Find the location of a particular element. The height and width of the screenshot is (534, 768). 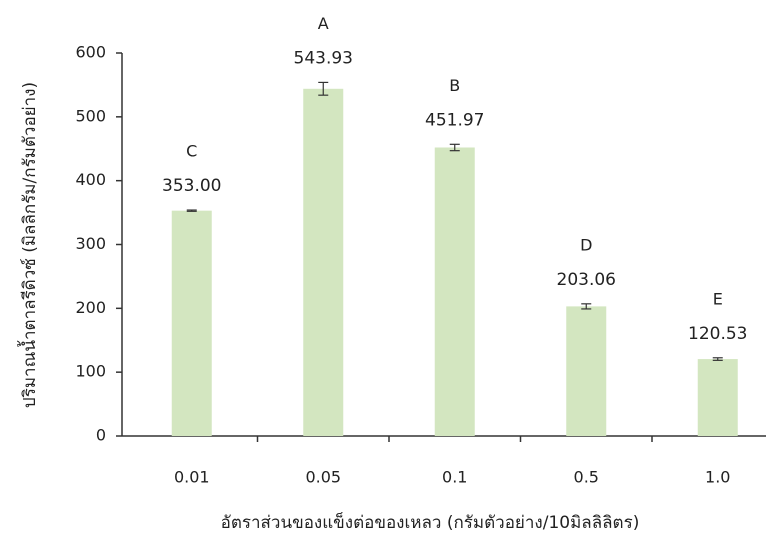

data-label: 543.93 is located at coordinates (323, 58).